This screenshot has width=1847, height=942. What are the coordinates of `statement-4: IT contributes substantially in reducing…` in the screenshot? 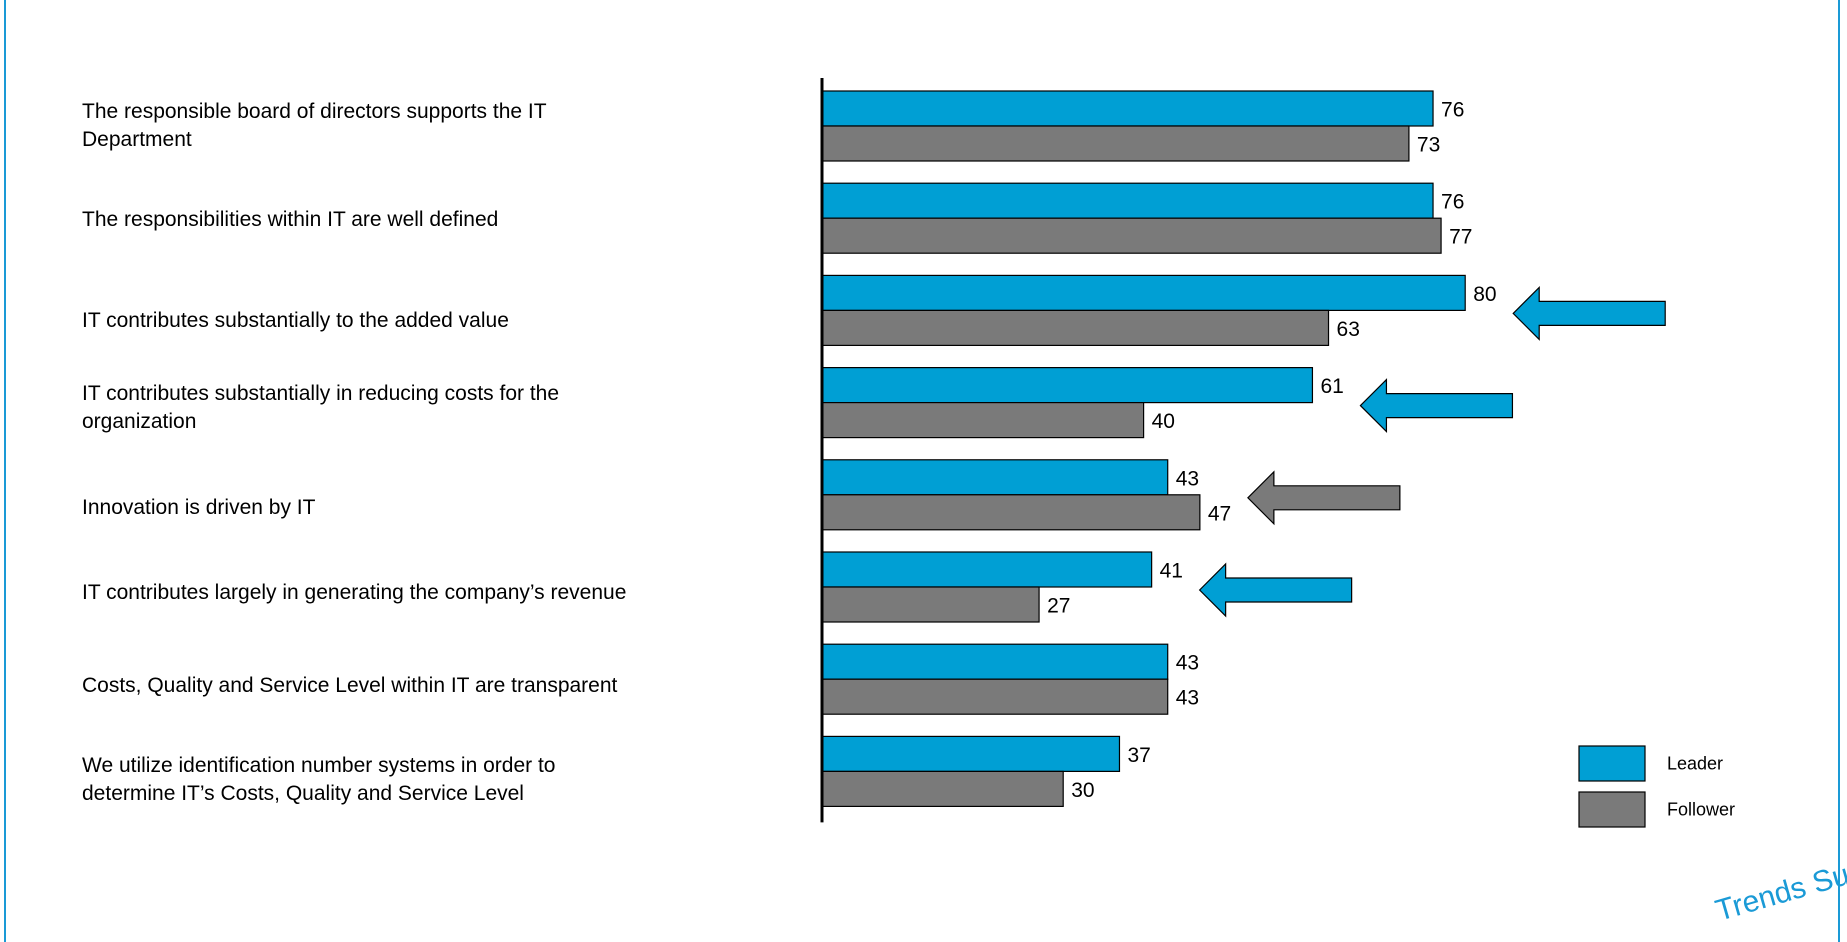 It's located at (442, 408).